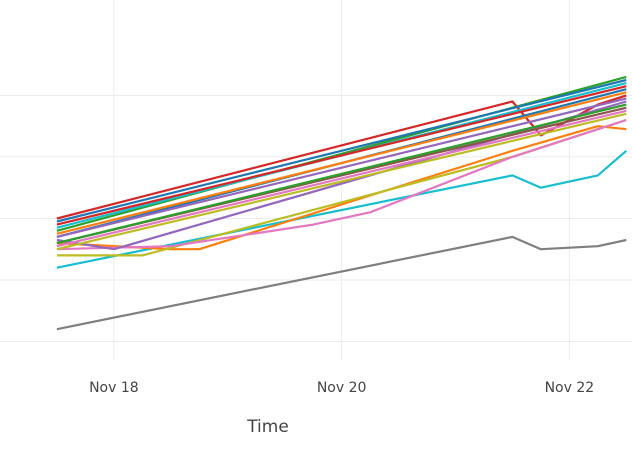 The height and width of the screenshot is (474, 632). Describe the element at coordinates (267, 427) in the screenshot. I see `x-axis-title: Time` at that location.